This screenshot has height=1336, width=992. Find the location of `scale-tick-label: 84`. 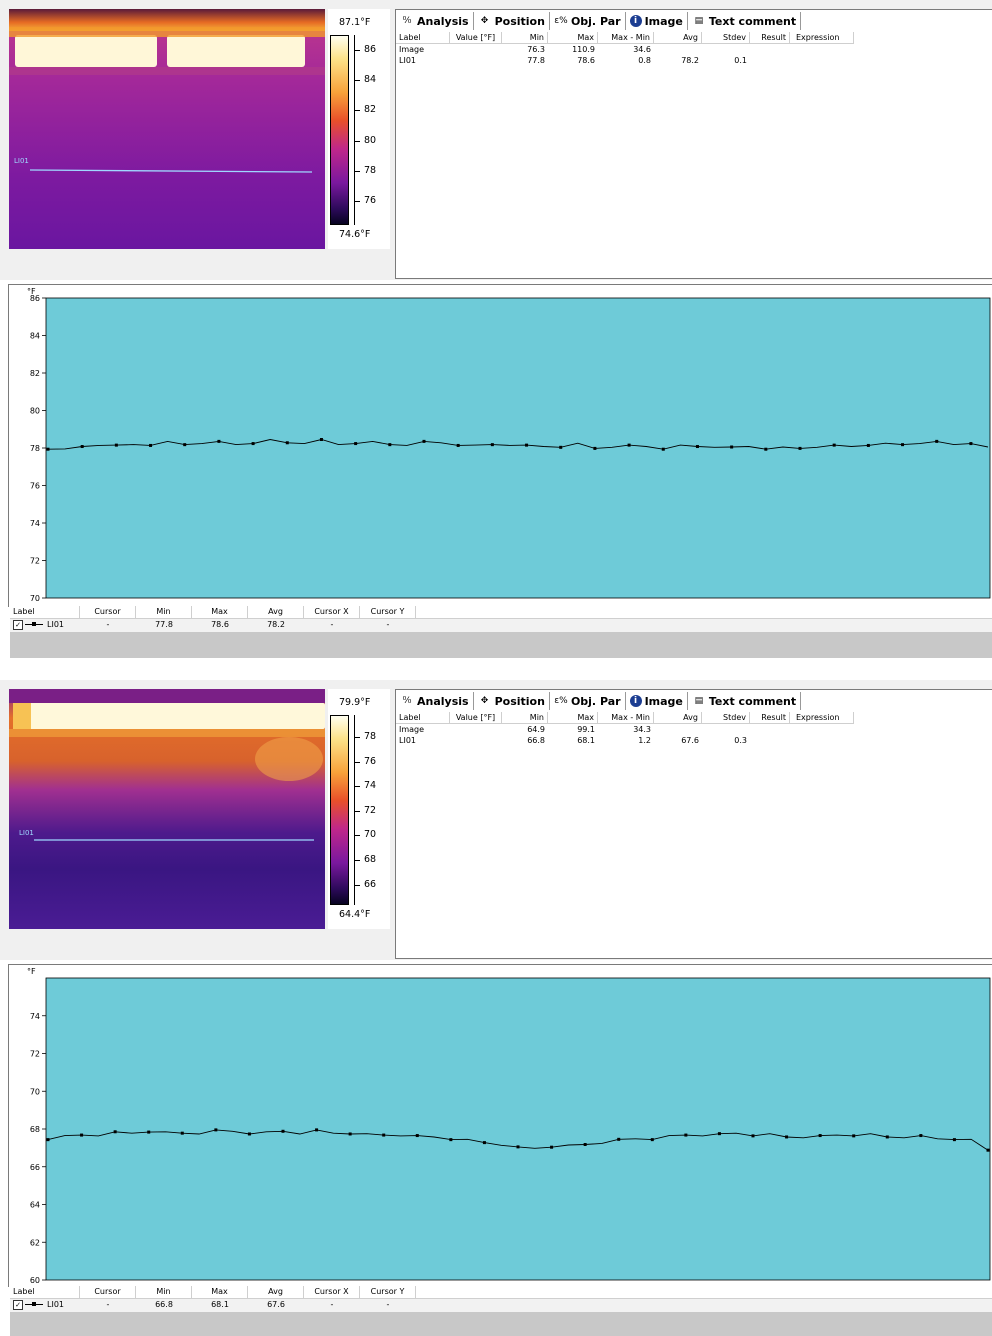

scale-tick-label: 84 is located at coordinates (370, 80).